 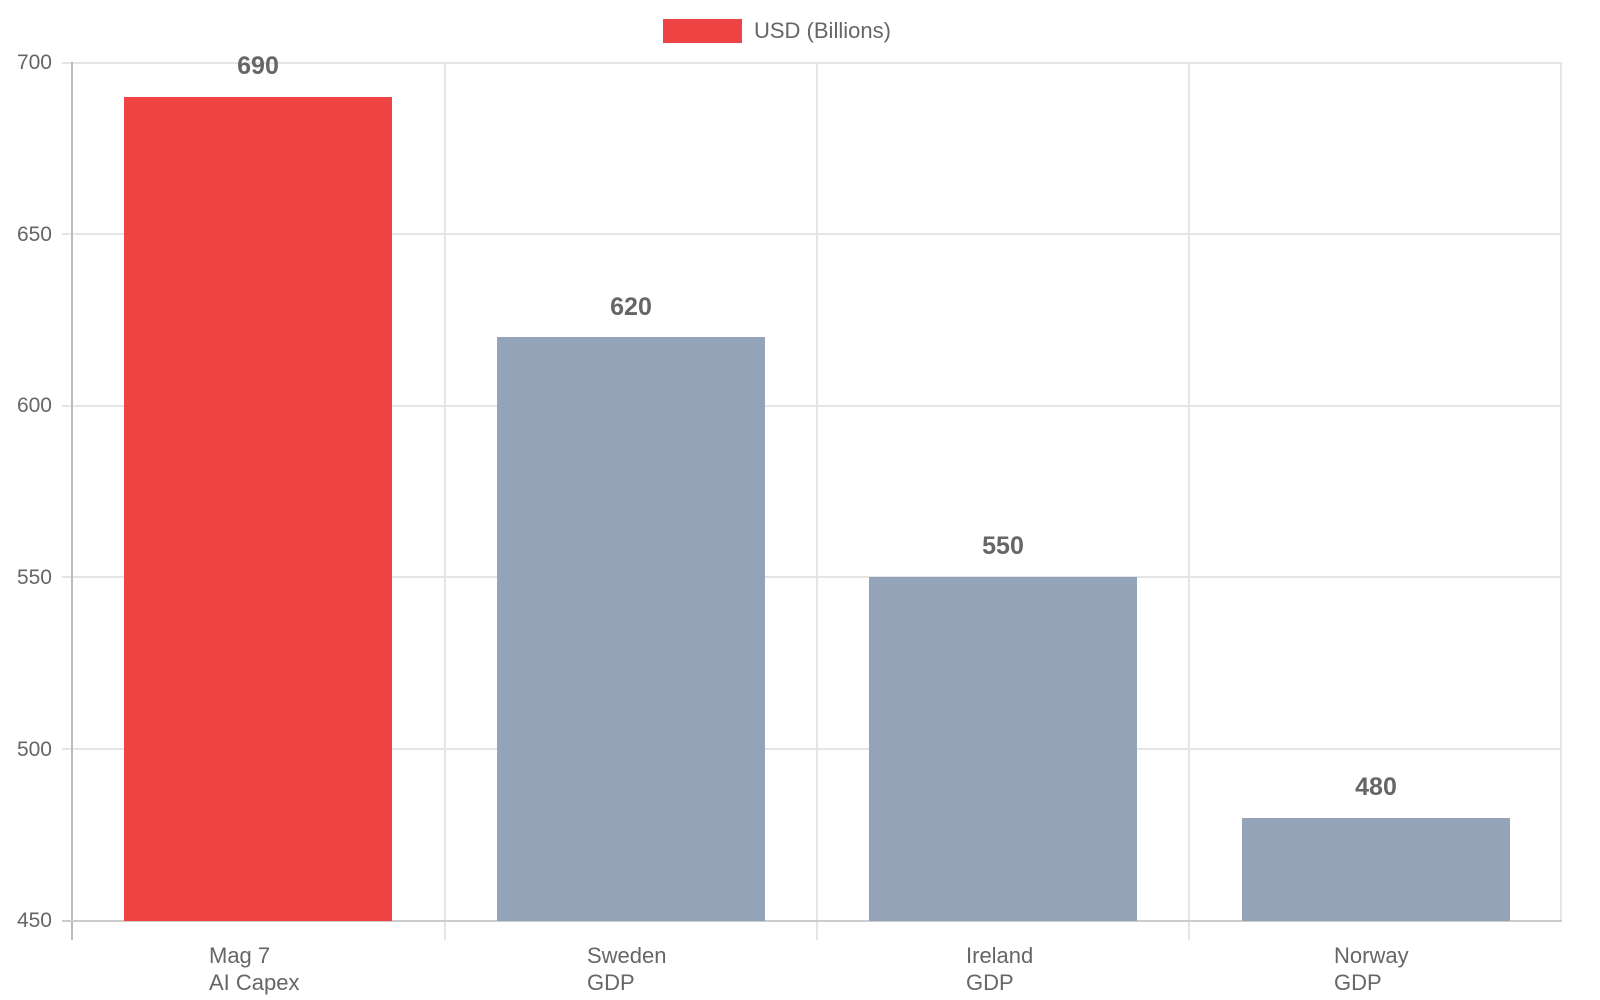 What do you see at coordinates (1371, 969) in the screenshot?
I see `x-tick-label-norway: Norway GDP` at bounding box center [1371, 969].